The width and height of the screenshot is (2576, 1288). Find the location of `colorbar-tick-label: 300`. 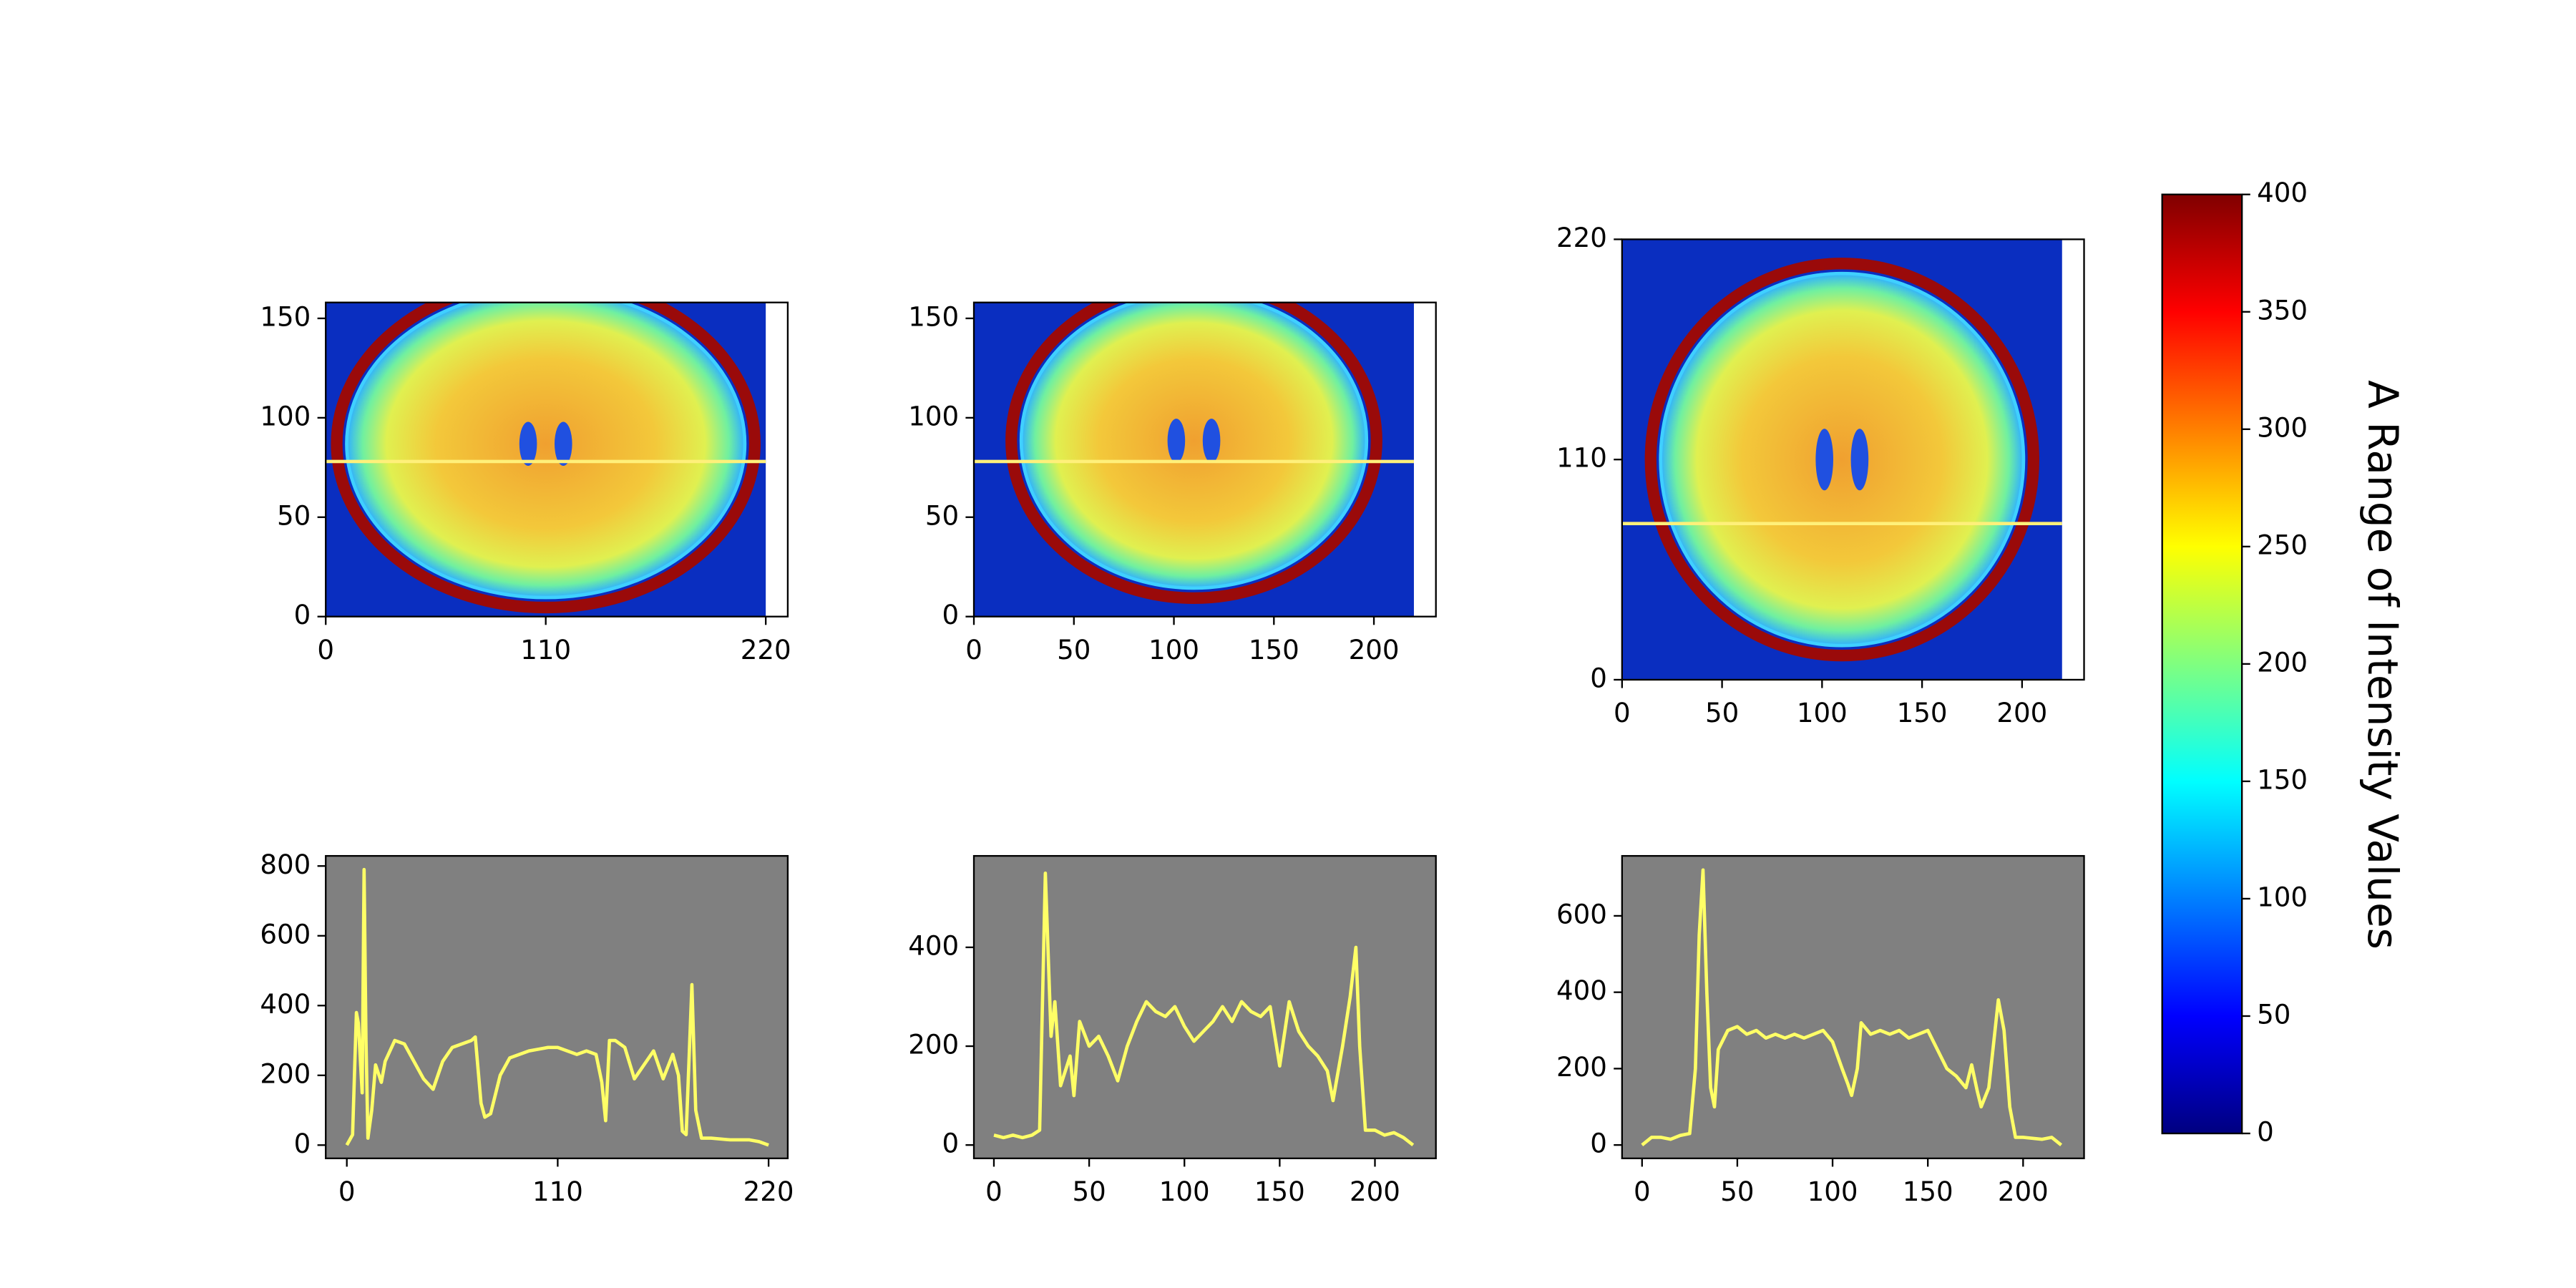

colorbar-tick-label: 300 is located at coordinates (2282, 427).